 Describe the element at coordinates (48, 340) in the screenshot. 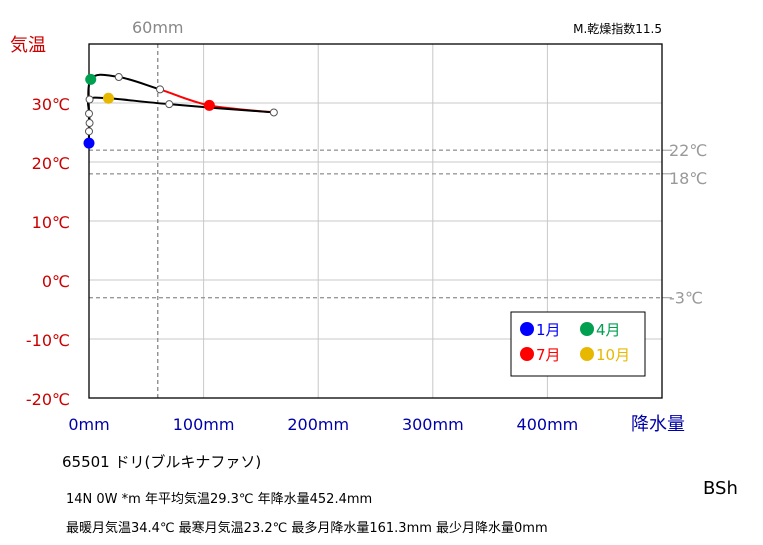

I see `y-tick-label: -10℃` at that location.